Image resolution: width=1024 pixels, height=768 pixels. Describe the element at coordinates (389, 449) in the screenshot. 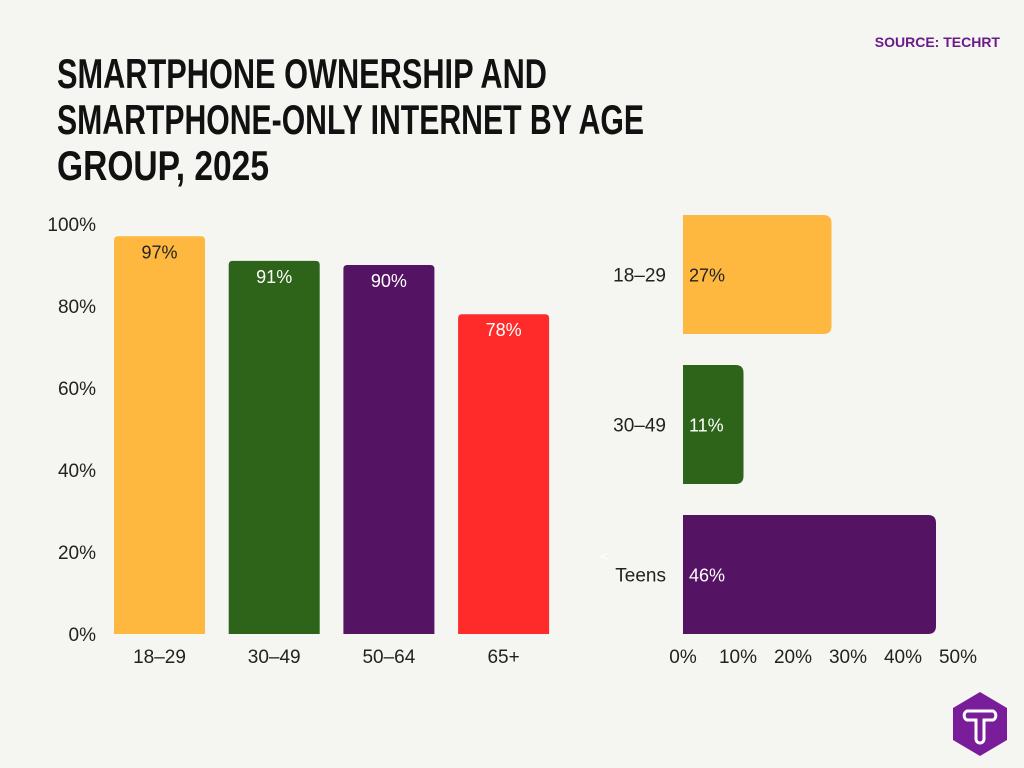

I see `bar-50–64` at that location.